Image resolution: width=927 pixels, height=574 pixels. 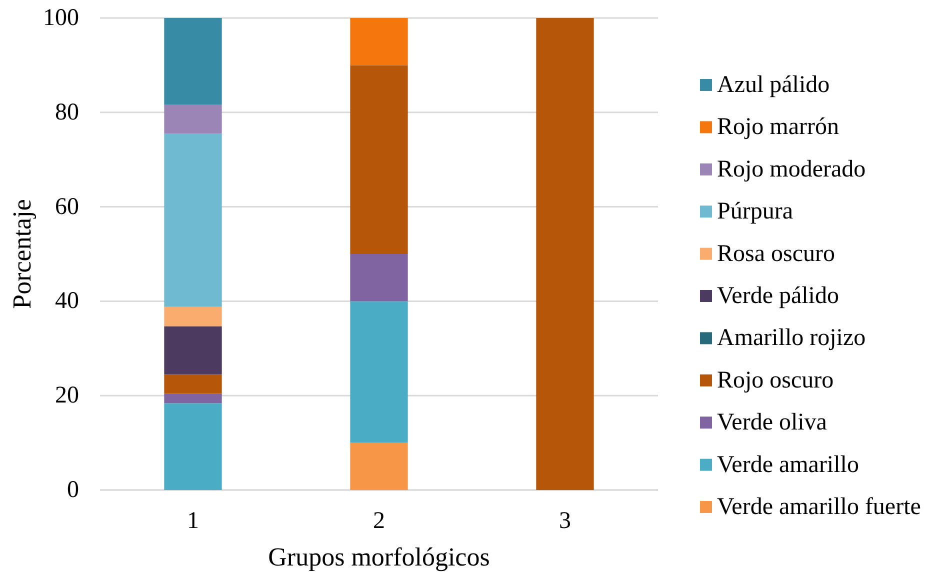 I want to click on y-tick-label: 0, so click(x=73, y=490).